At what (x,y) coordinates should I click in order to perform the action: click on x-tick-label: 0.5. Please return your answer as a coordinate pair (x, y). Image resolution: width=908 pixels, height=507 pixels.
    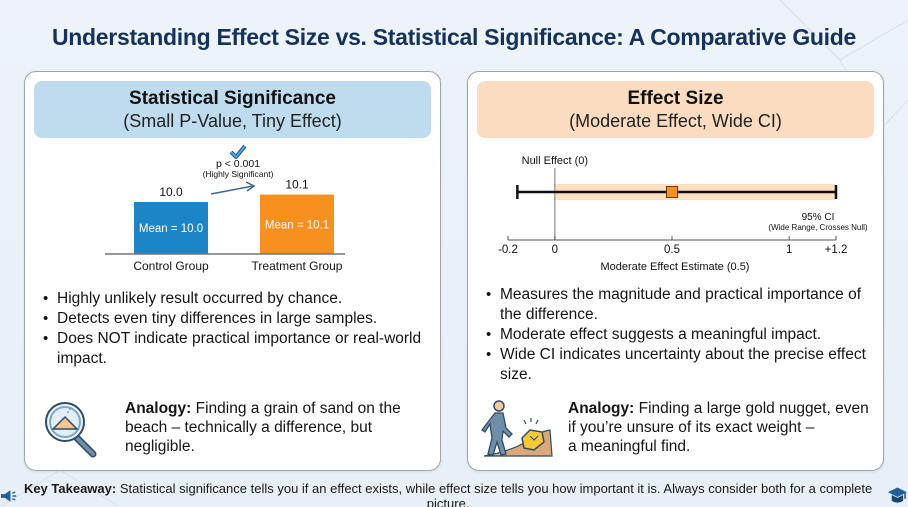
    Looking at the image, I should click on (672, 250).